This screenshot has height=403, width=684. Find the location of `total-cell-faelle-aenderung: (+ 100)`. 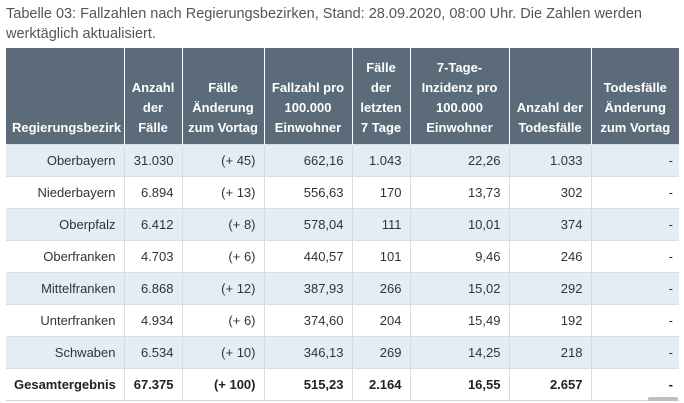

total-cell-faelle-aenderung: (+ 100) is located at coordinates (223, 383).